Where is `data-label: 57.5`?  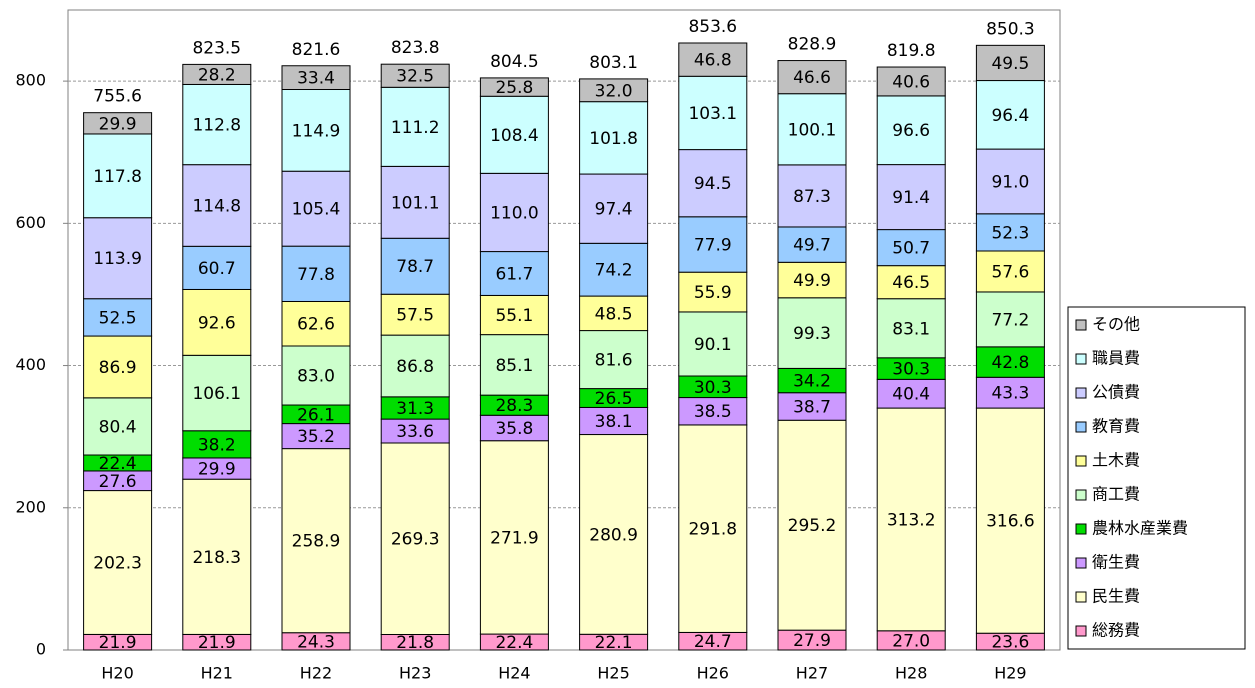
data-label: 57.5 is located at coordinates (415, 316).